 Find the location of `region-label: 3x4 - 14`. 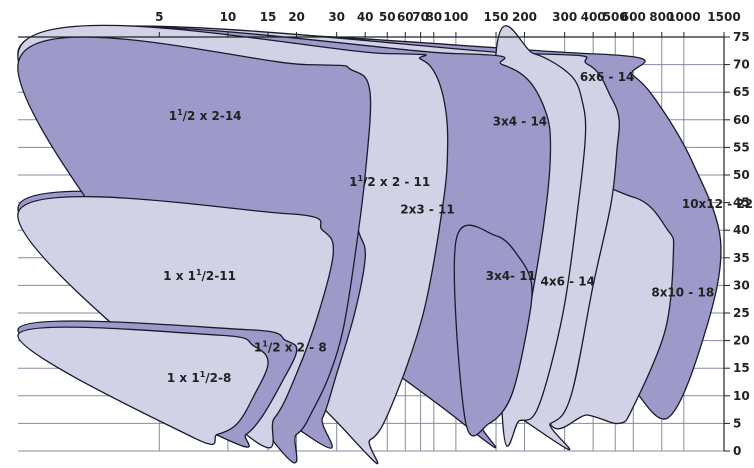

region-label: 3x4 - 14 is located at coordinates (520, 121).